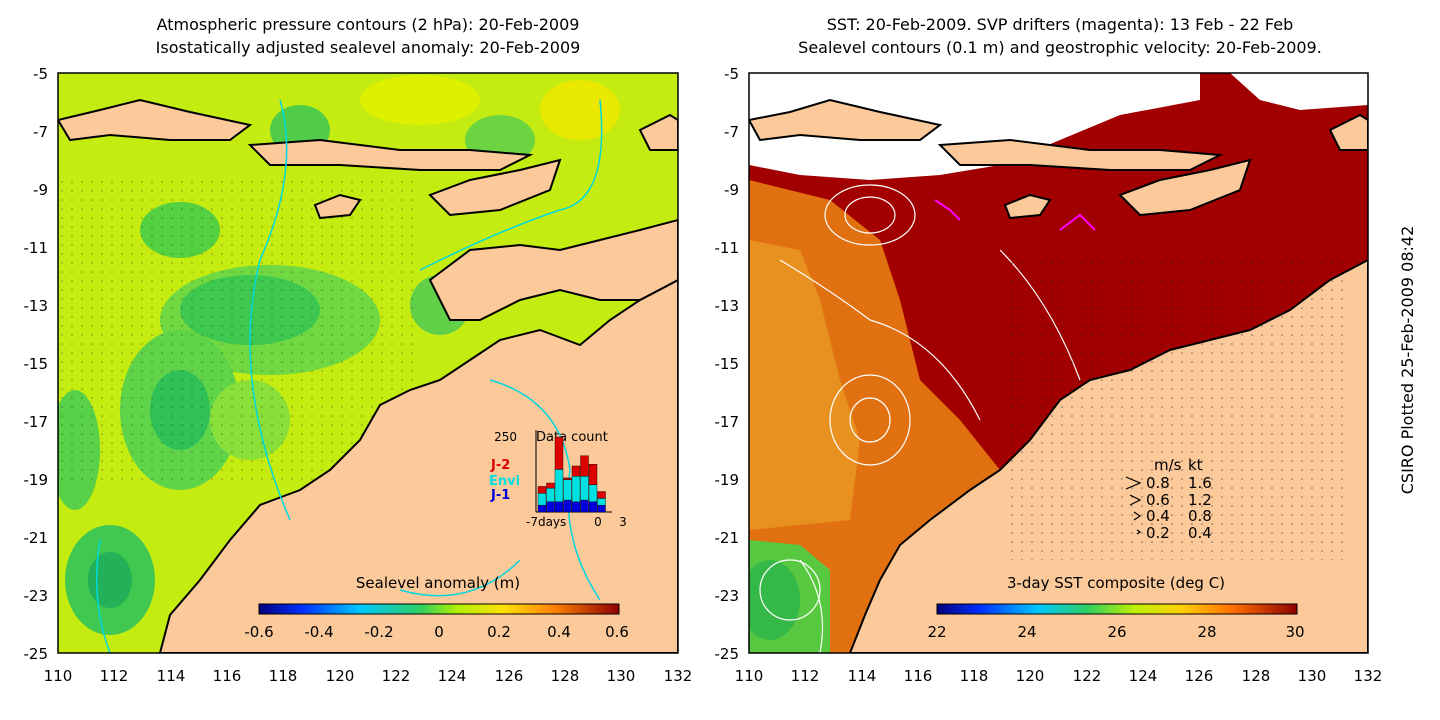 The width and height of the screenshot is (1440, 720). Describe the element at coordinates (974, 126) in the screenshot. I see `sst-cloud-mask` at that location.